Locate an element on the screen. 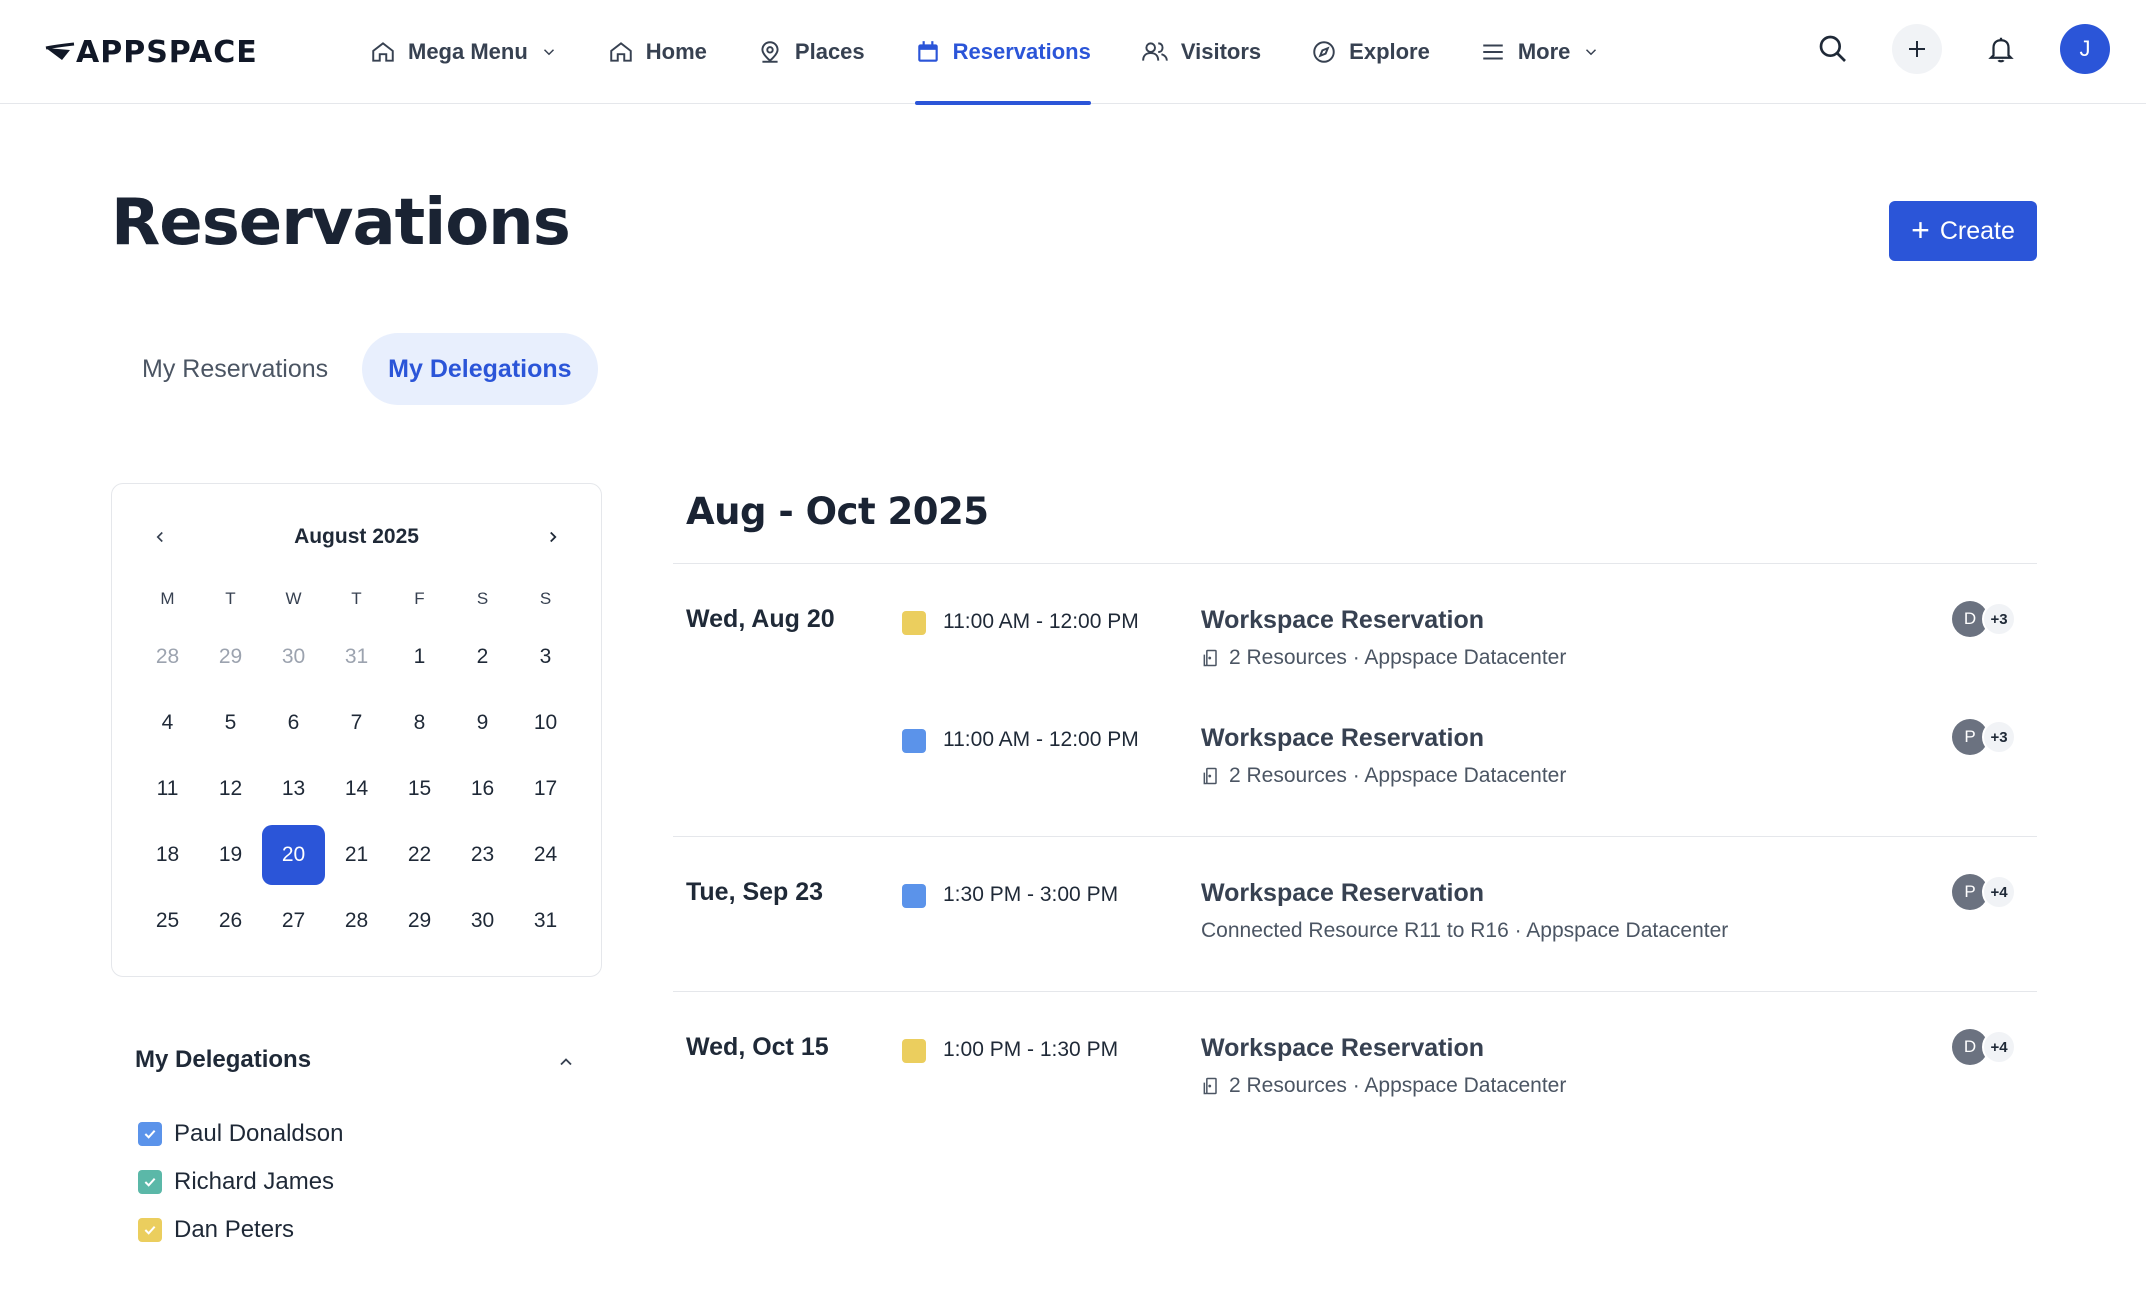 Image resolution: width=2146 pixels, height=1292 pixels. attendees: P +4 is located at coordinates (1984, 892).